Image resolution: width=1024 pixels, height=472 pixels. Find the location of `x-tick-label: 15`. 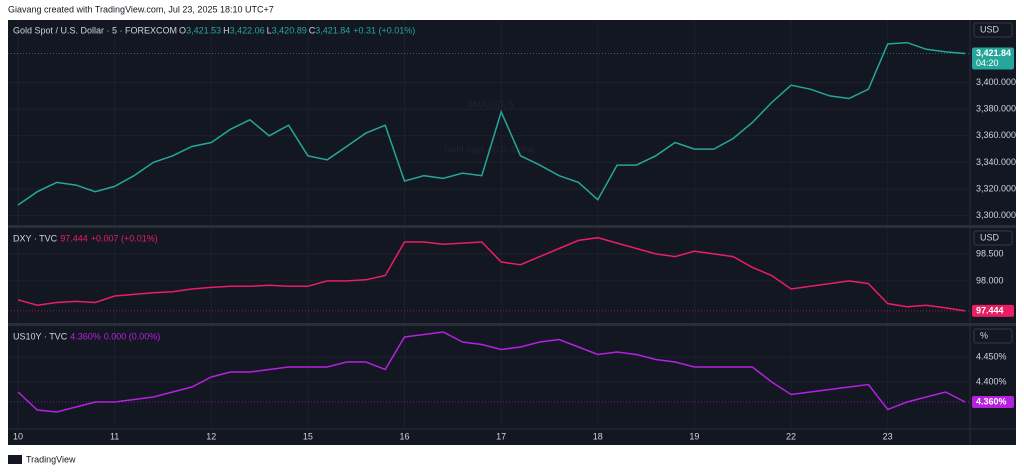

x-tick-label: 15 is located at coordinates (308, 436).